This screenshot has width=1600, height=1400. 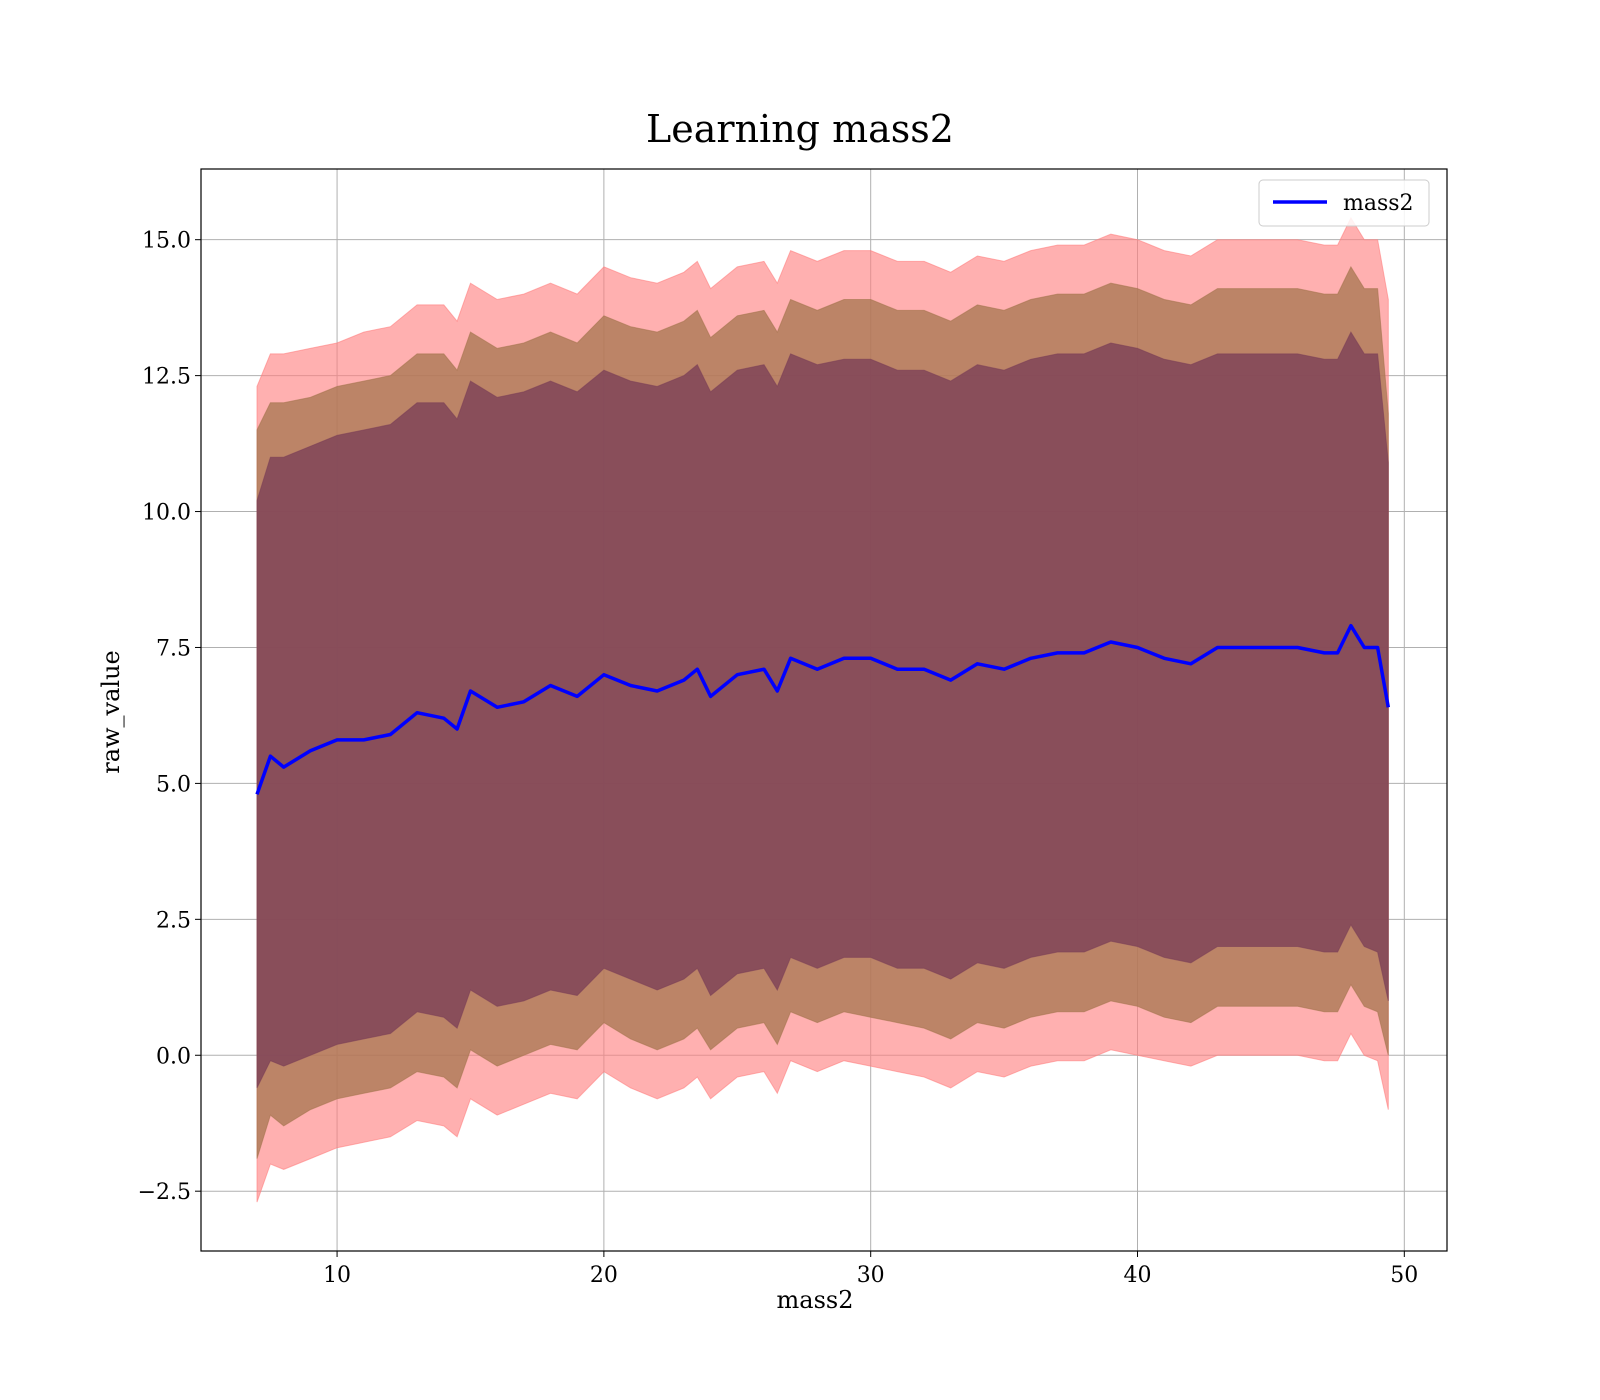 What do you see at coordinates (1404, 1275) in the screenshot?
I see `x-tick-label: 50` at bounding box center [1404, 1275].